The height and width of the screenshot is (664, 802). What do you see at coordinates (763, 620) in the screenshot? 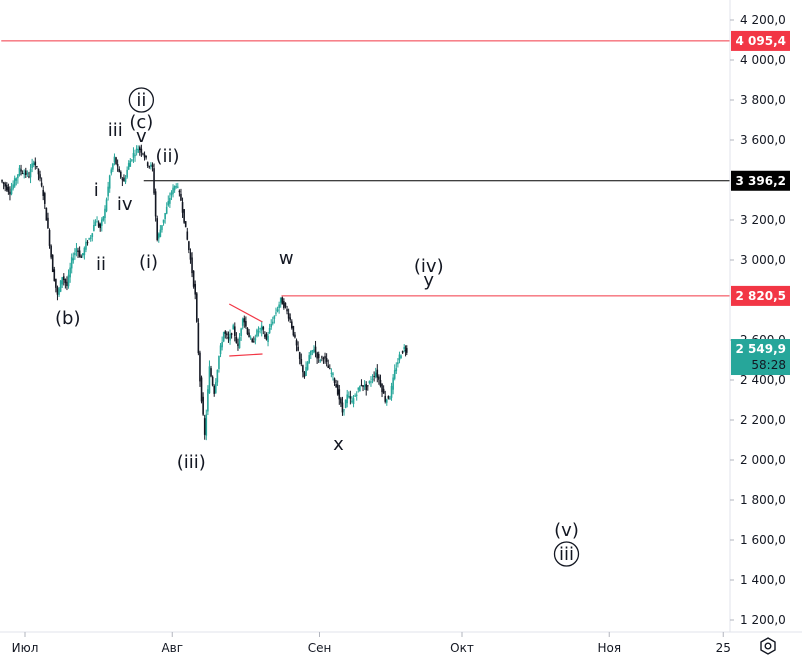
I see `y-tick-label: 1 200,0` at bounding box center [763, 620].